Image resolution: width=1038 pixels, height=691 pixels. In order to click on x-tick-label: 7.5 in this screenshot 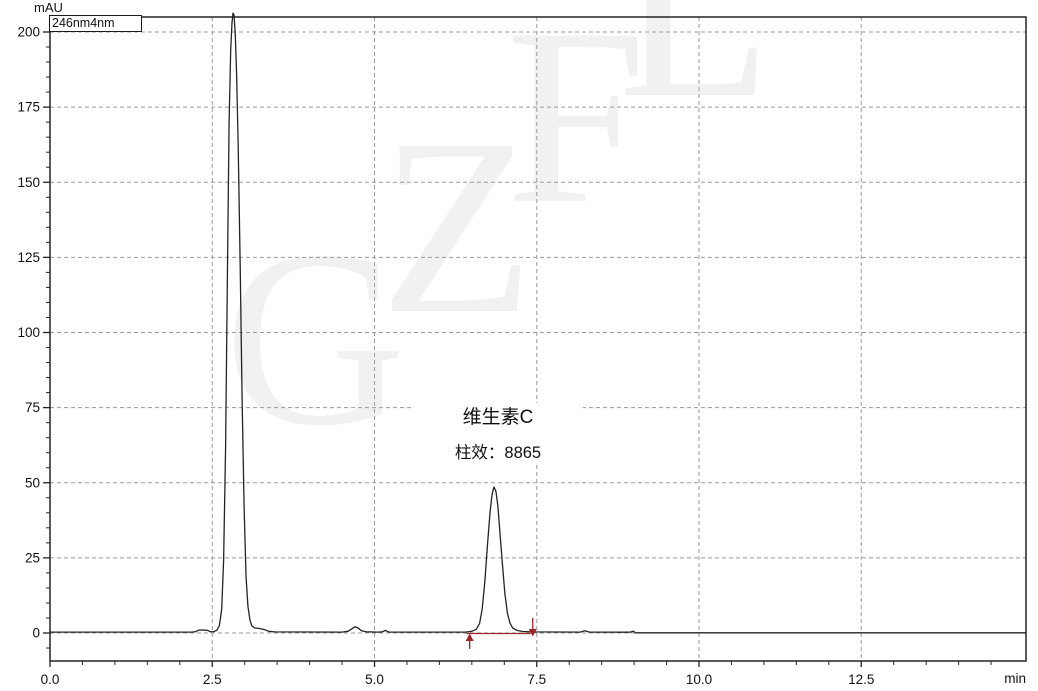, I will do `click(536, 679)`.